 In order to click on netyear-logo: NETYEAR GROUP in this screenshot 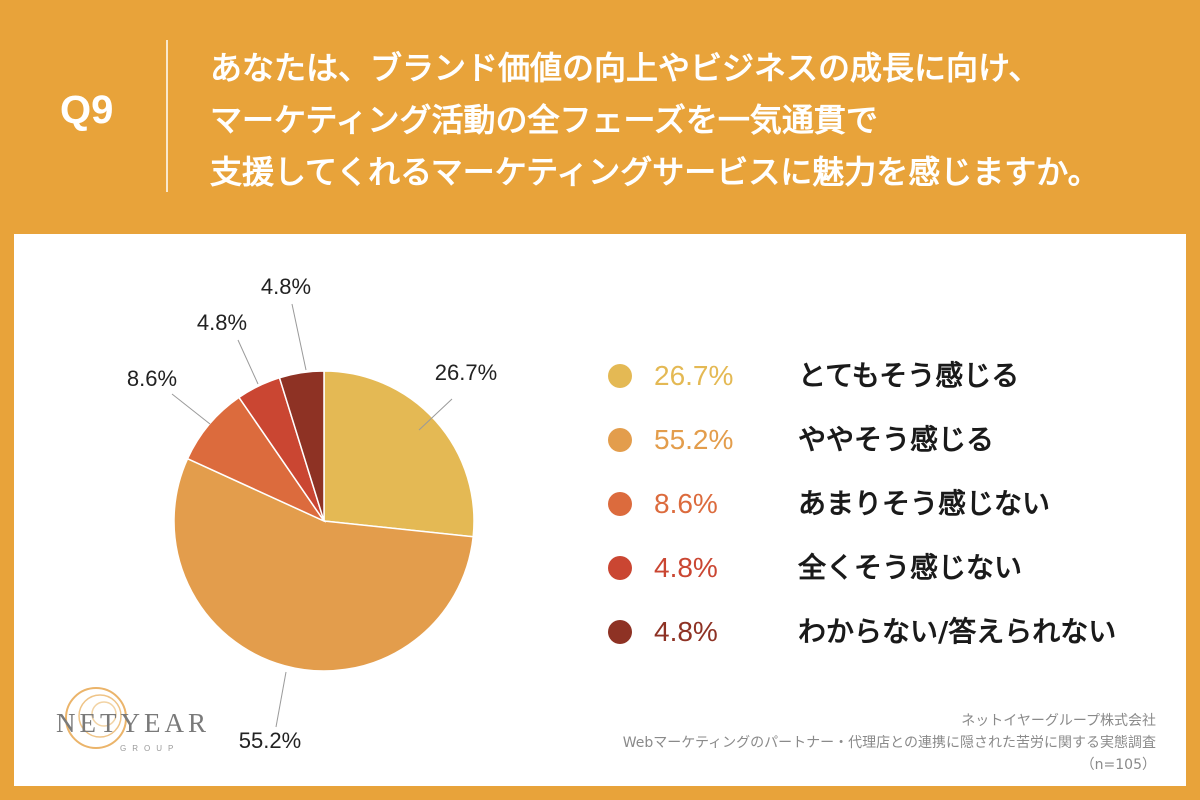, I will do `click(130, 717)`.